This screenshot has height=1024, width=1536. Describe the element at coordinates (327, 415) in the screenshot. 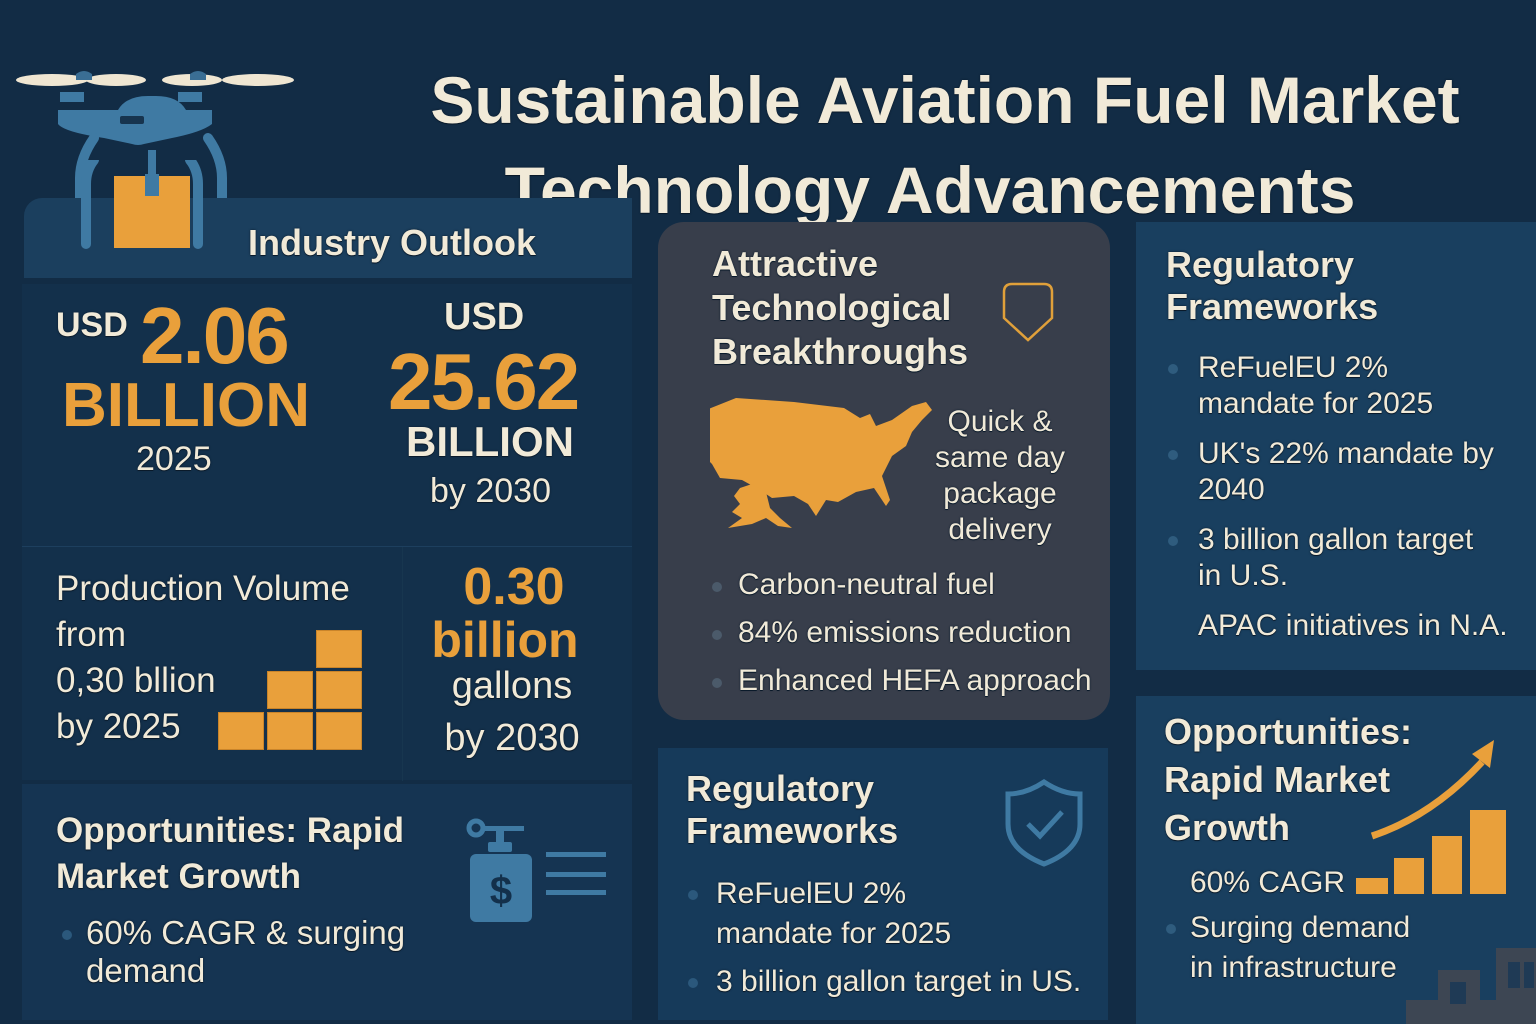

I see `market-value-panel` at that location.